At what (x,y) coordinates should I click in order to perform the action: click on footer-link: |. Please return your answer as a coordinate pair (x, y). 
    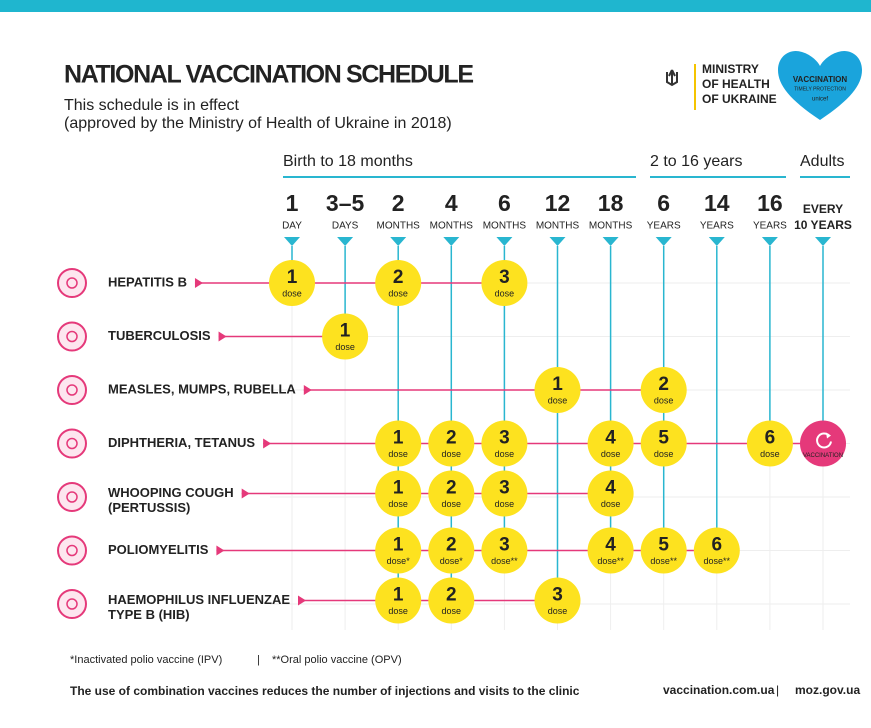
    Looking at the image, I should click on (777, 690).